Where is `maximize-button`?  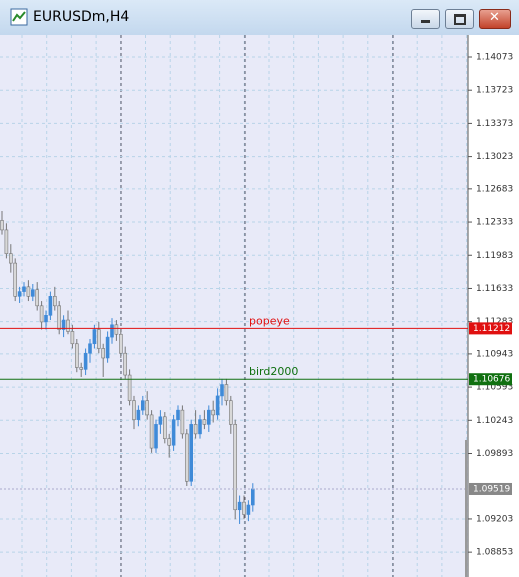
maximize-button is located at coordinates (459, 19).